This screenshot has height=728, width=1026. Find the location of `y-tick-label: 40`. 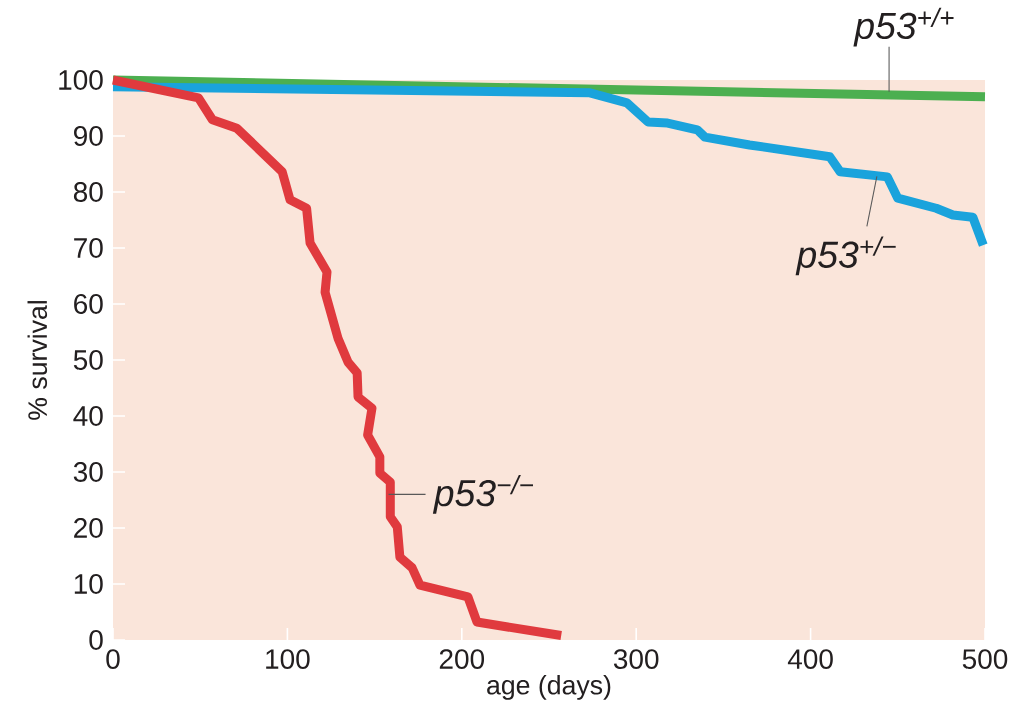

y-tick-label: 40 is located at coordinates (88, 416).